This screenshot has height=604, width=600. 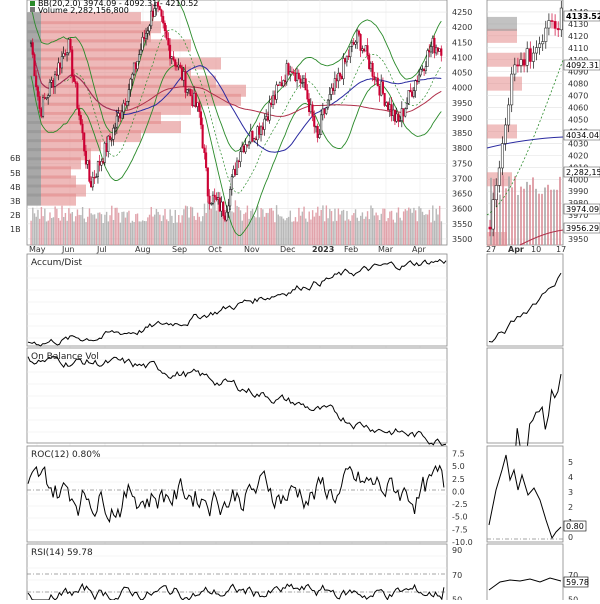 I want to click on month-tick-label: Jul, so click(x=101, y=249).